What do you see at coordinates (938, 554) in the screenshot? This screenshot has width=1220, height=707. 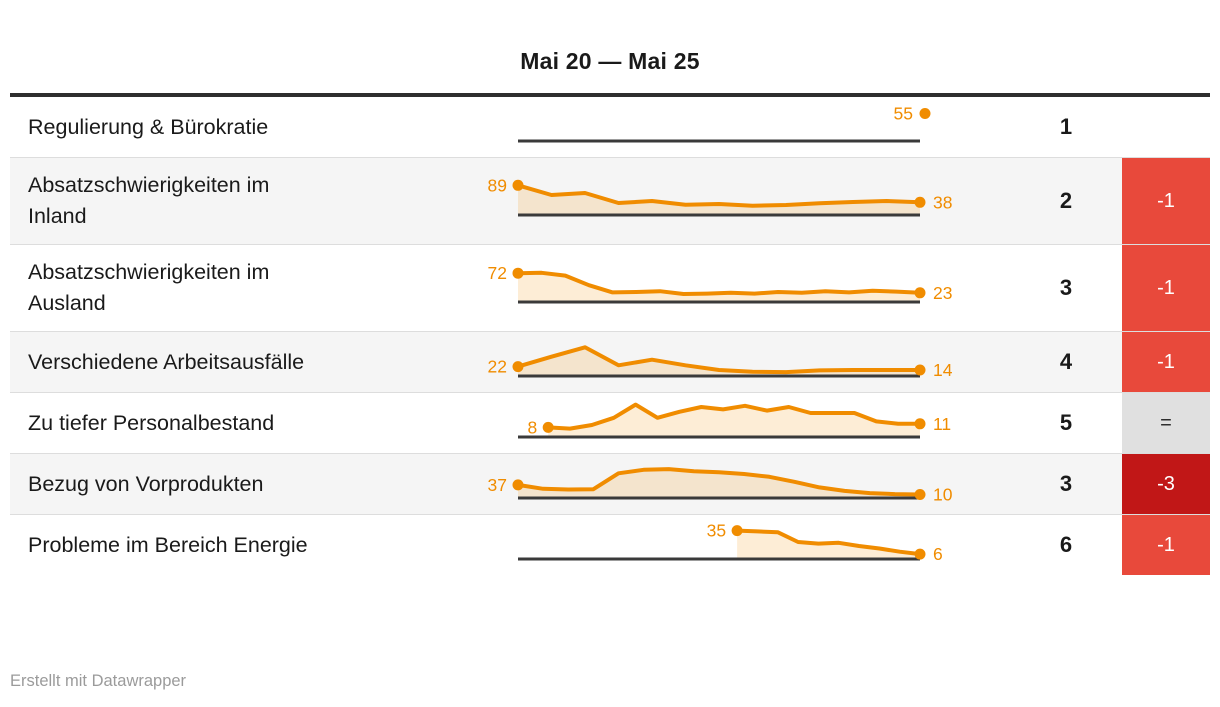 I see `end-value-label: 6` at bounding box center [938, 554].